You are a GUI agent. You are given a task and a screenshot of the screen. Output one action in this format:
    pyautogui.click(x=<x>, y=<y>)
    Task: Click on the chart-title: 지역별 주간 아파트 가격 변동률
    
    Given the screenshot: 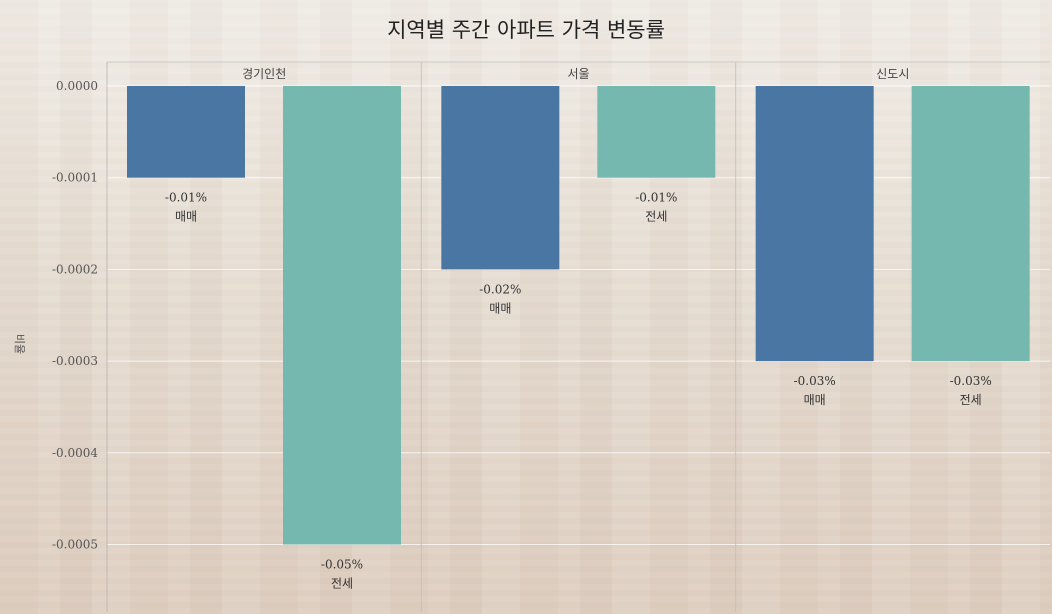 What is the action you would take?
    pyautogui.click(x=526, y=30)
    